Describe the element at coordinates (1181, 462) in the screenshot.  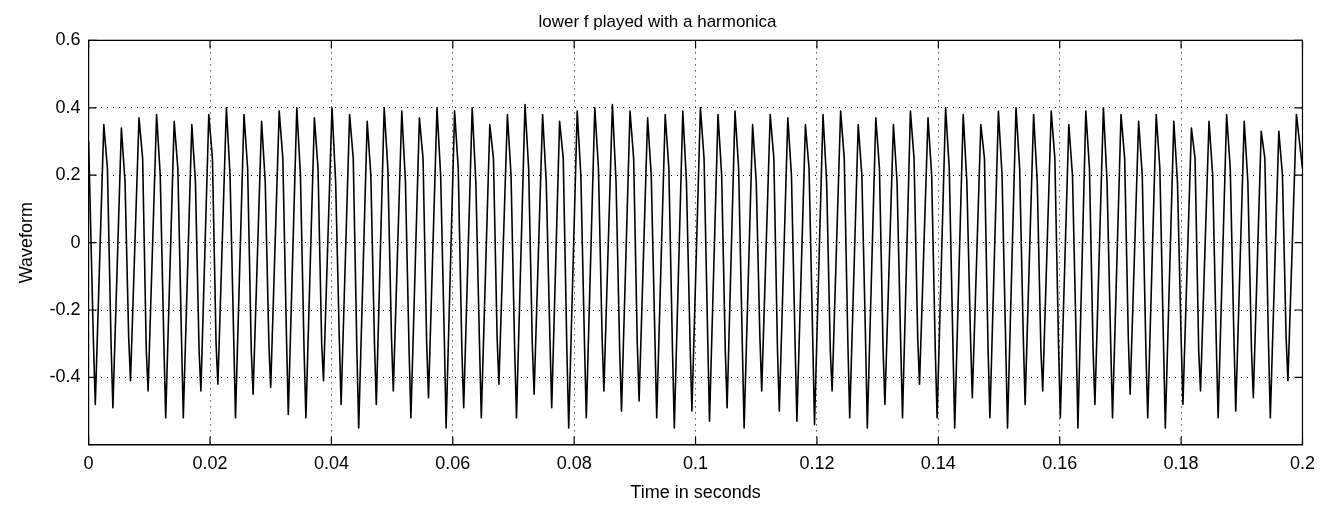
I see `x-tick-label: 0.18` at that location.